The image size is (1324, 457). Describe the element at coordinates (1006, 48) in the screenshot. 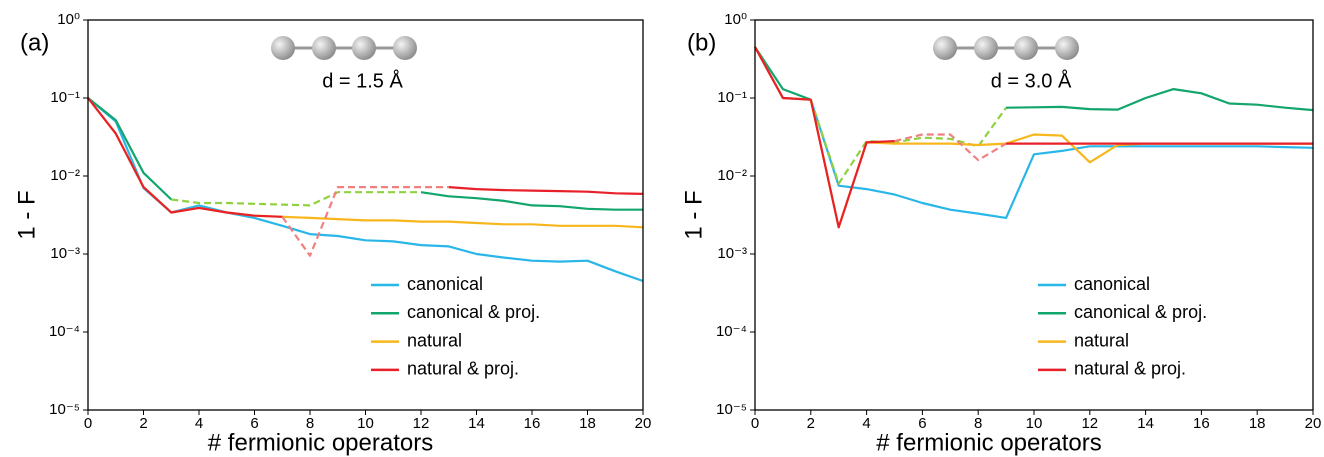

I see `molecule-b` at that location.